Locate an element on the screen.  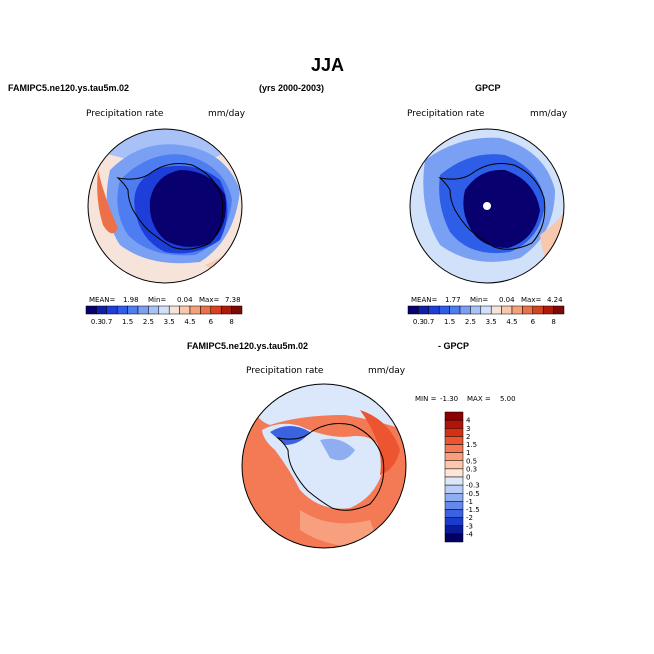
colorbar-tick-label: 4 is located at coordinates (468, 421).